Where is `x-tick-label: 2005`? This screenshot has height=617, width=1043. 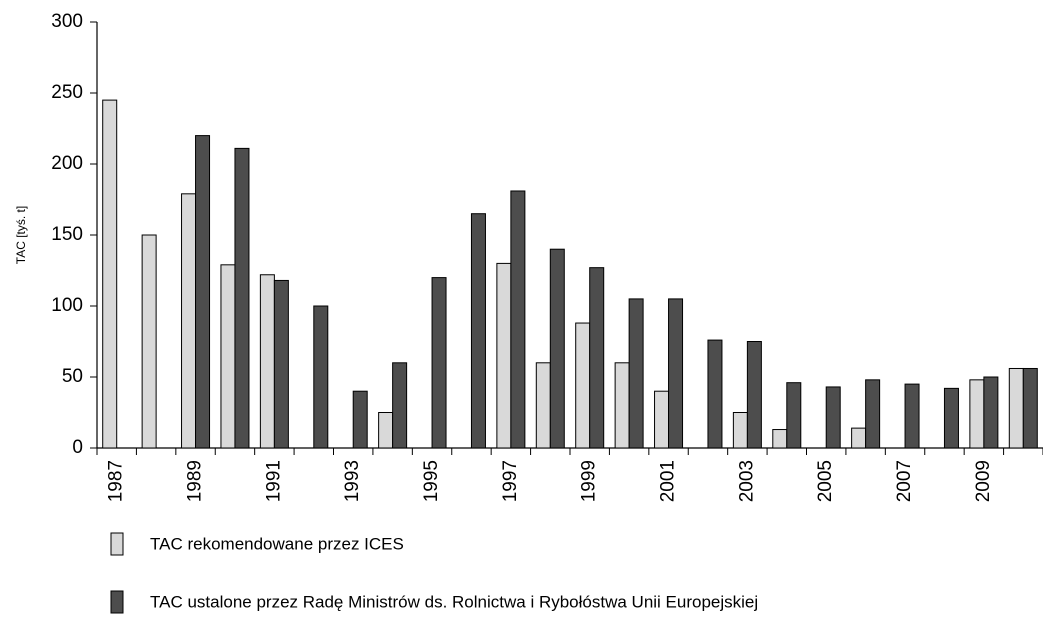
x-tick-label: 2005 is located at coordinates (825, 481).